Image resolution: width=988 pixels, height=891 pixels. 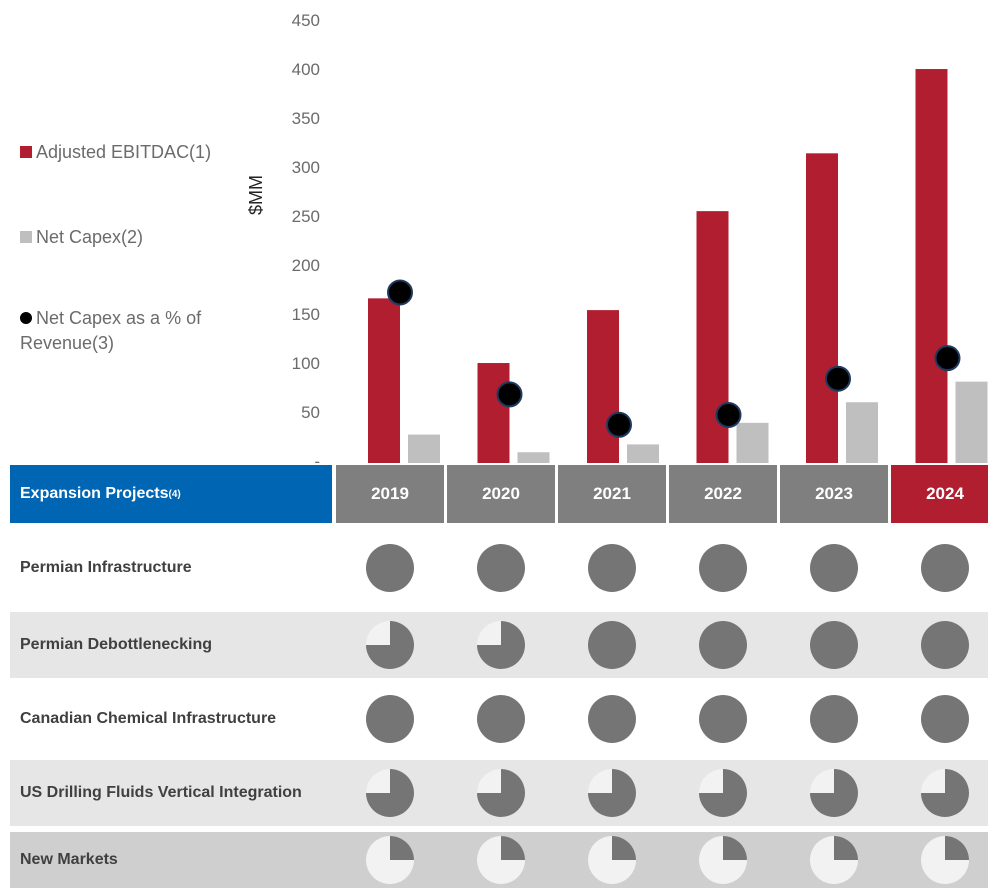 I want to click on ebitdac-bar-2020, so click(x=493, y=413).